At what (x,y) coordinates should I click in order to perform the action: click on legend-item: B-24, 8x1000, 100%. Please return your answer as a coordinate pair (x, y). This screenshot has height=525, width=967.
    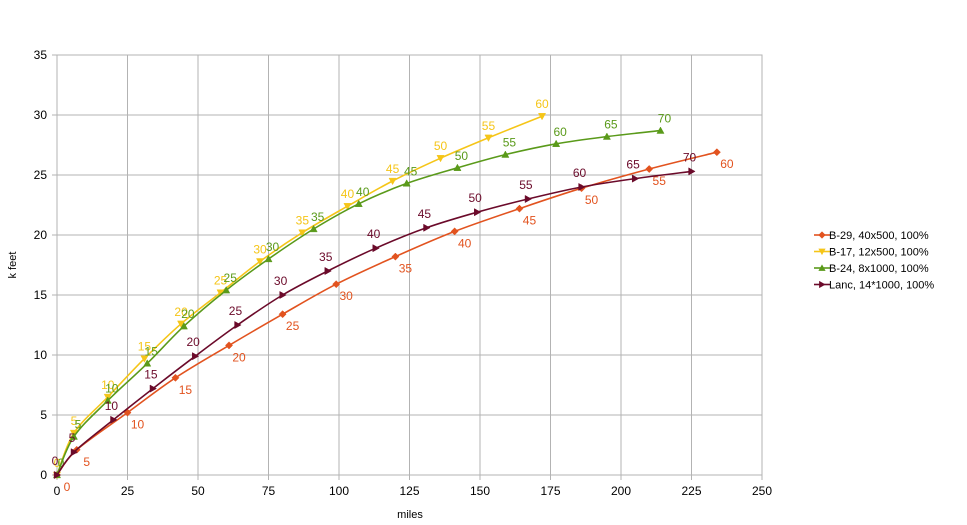
    Looking at the image, I should click on (871, 269).